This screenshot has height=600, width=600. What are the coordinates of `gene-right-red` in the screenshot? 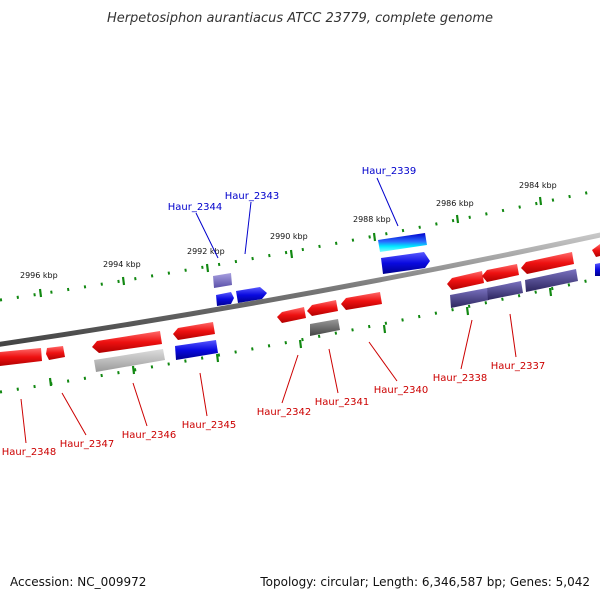 It's located at (547, 263).